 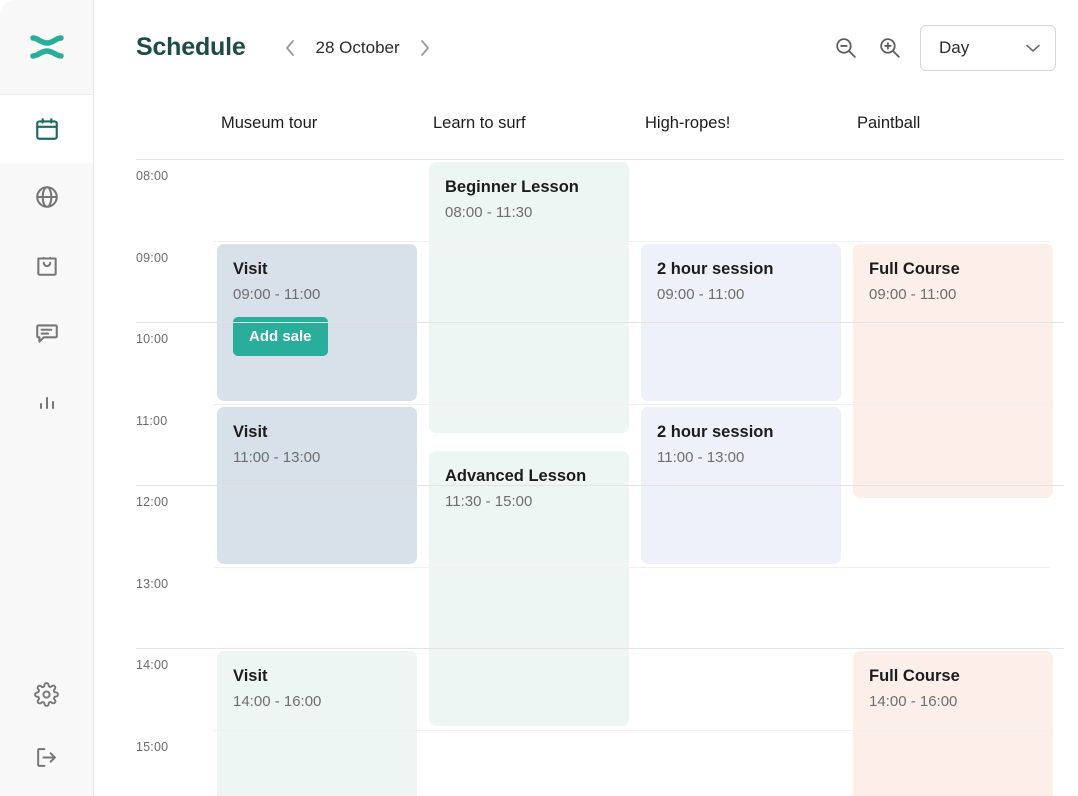 I want to click on calendar-column-header: High-ropes!, so click(x=688, y=122).